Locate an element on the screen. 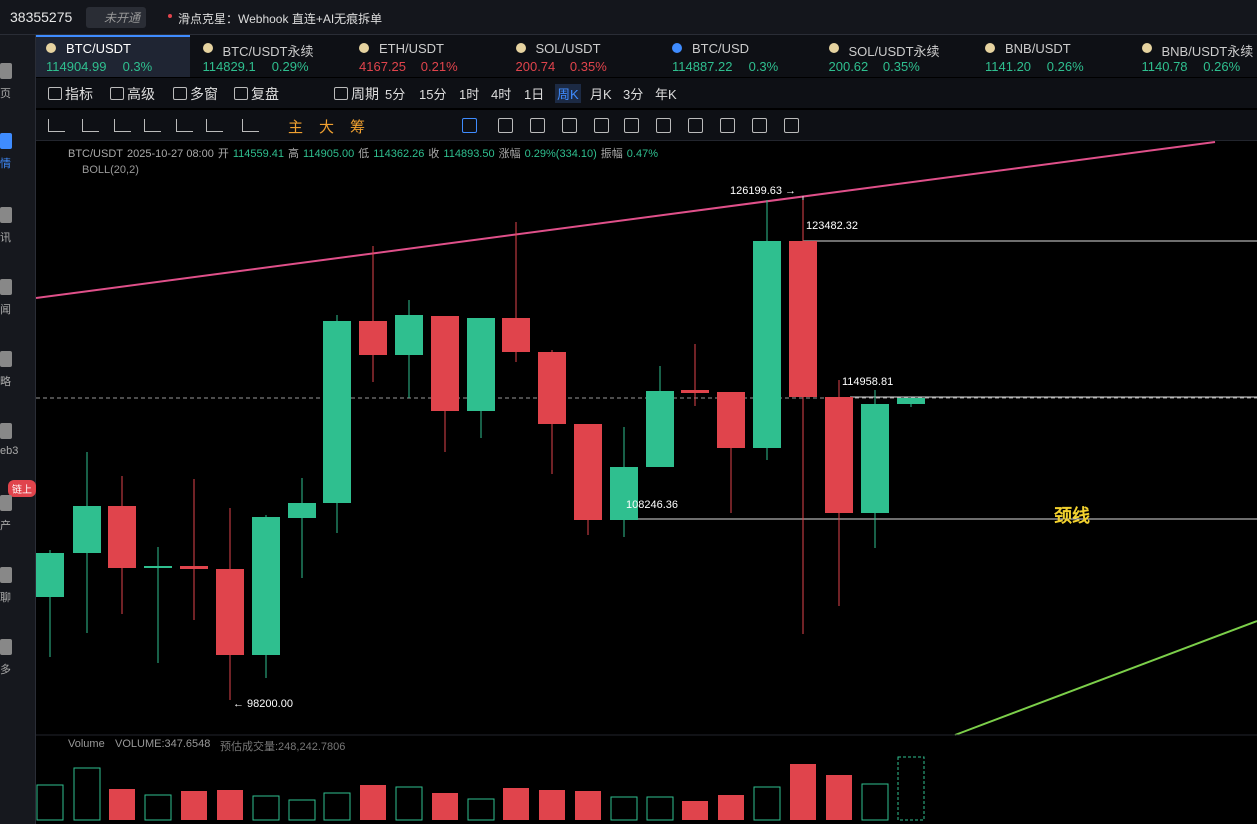  tool-button: 多窗 is located at coordinates (204, 94).